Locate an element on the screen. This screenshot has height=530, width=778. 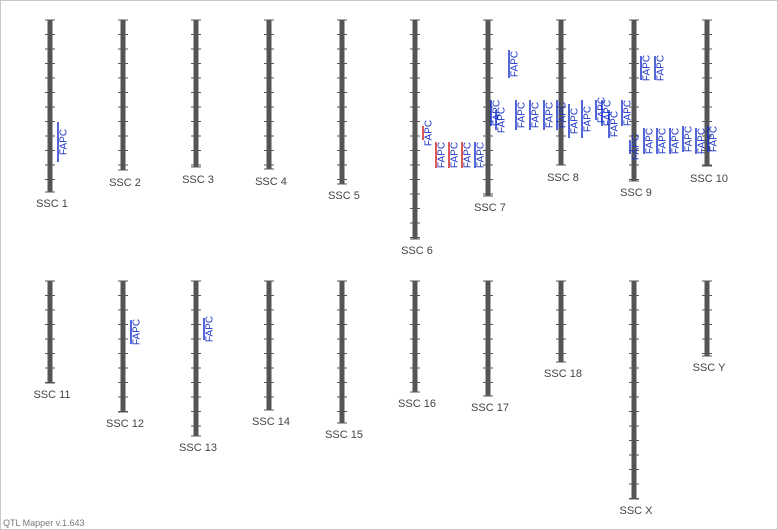
chromosome-label: SSC 5 is located at coordinates (344, 196).